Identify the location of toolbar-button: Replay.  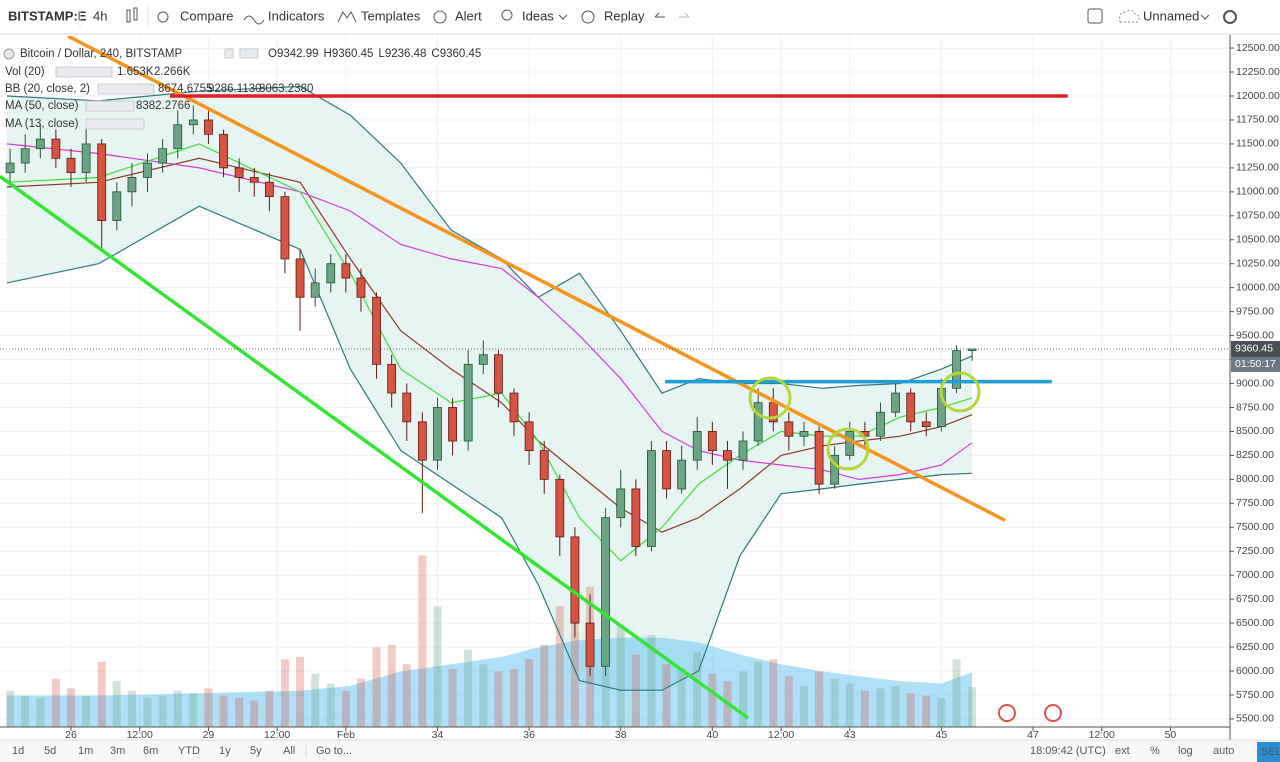
(624, 15).